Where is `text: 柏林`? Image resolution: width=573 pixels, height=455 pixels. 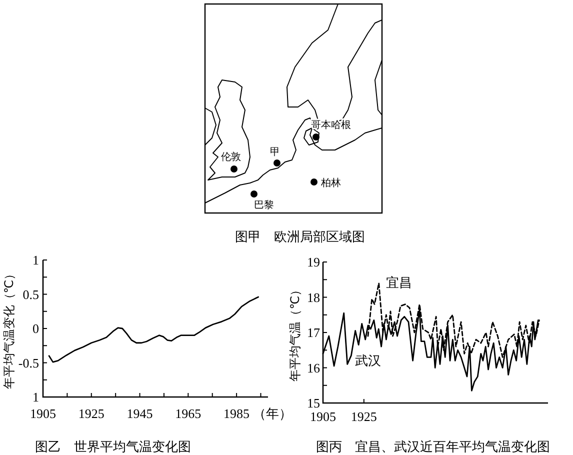
text: 柏林 is located at coordinates (330, 183).